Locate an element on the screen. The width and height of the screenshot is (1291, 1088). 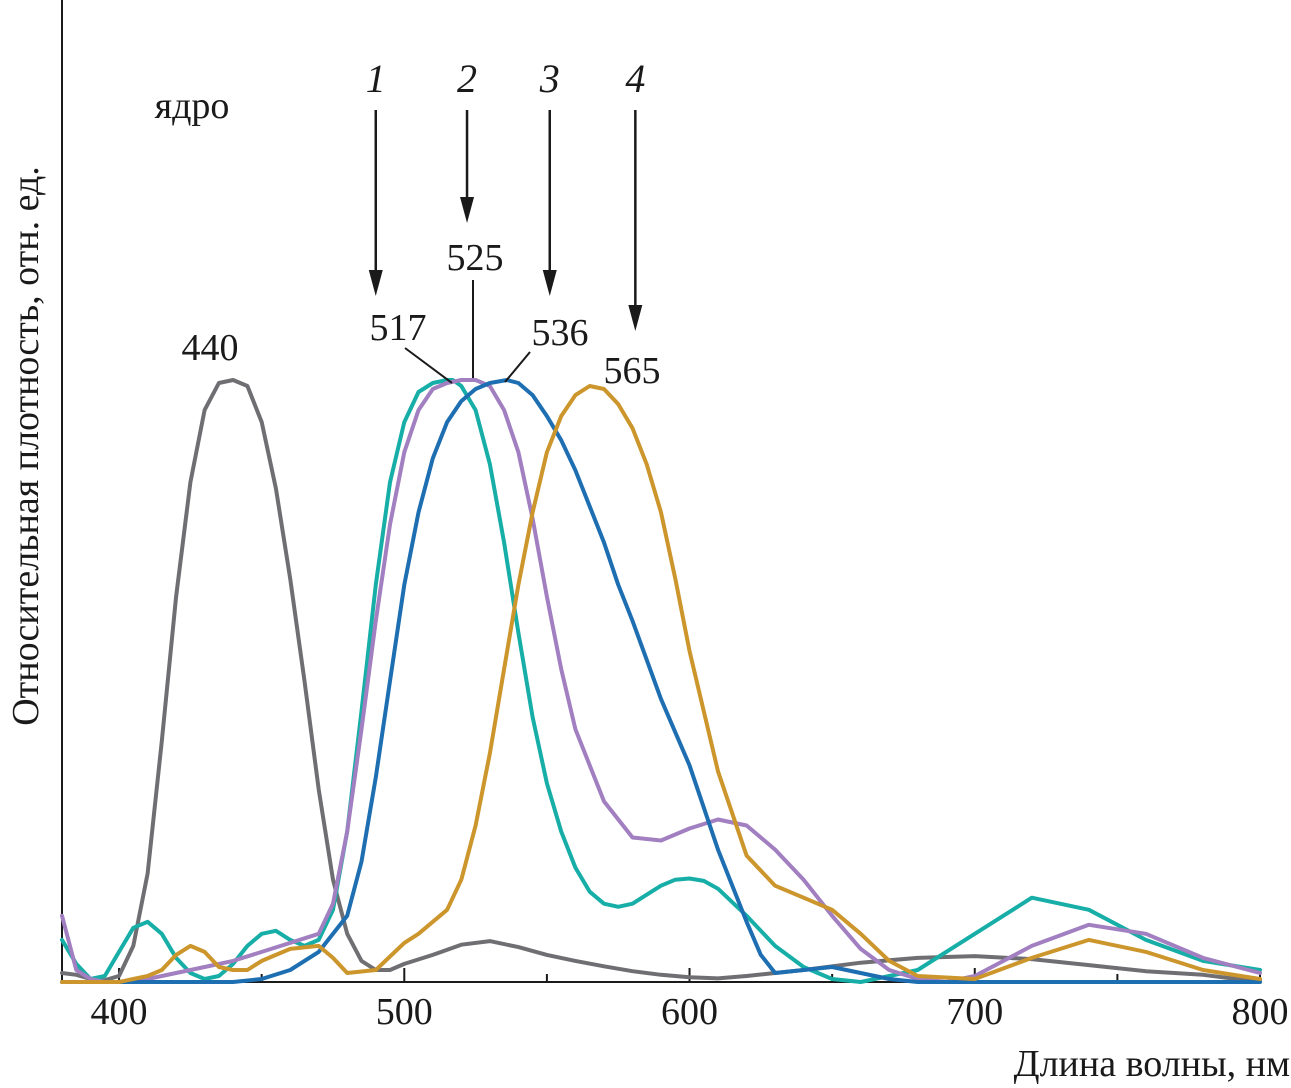
peak-label-2: 525 is located at coordinates (475, 258).